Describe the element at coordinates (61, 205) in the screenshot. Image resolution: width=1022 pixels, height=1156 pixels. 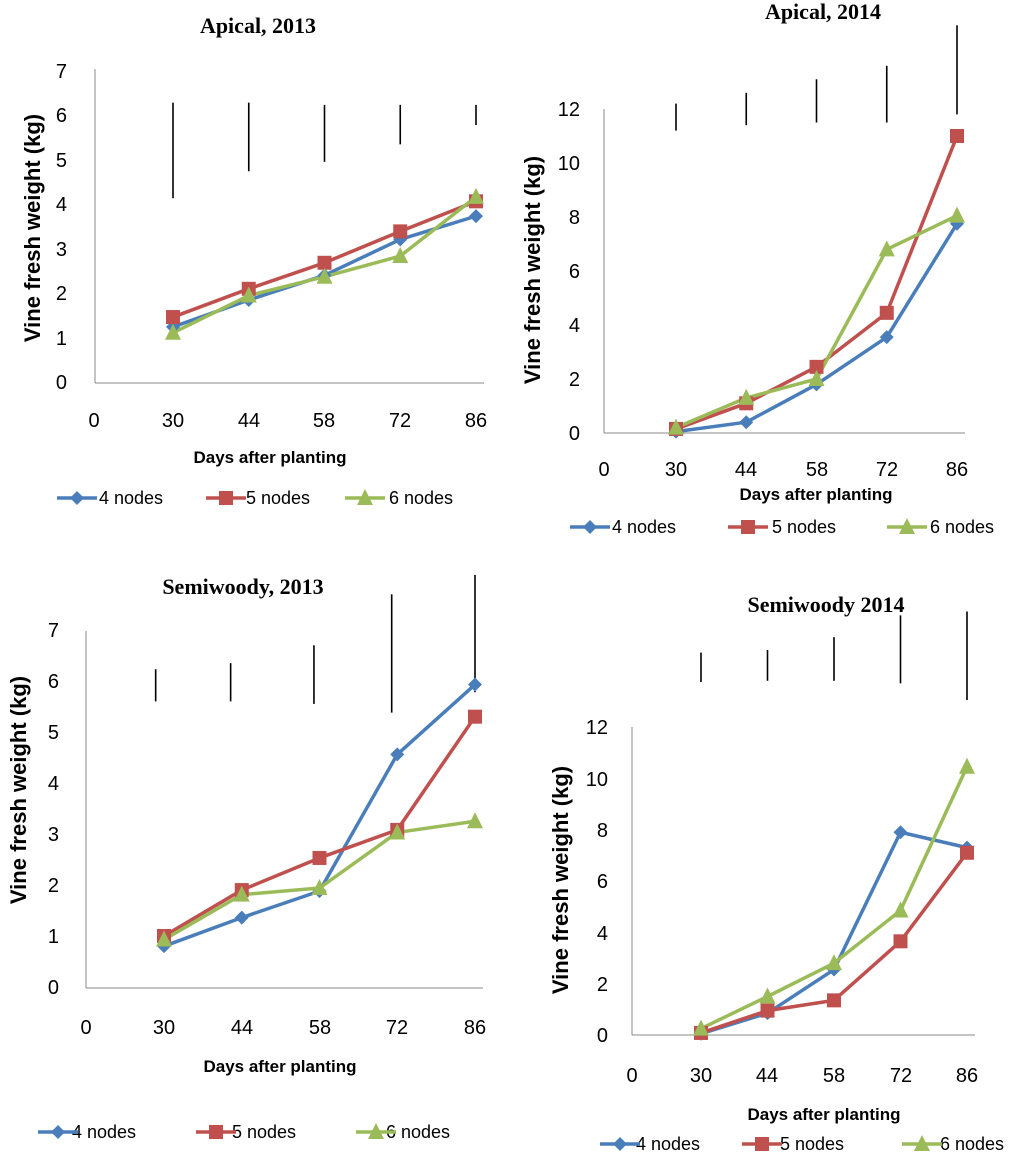
I see `y-tick-label: 4` at that location.